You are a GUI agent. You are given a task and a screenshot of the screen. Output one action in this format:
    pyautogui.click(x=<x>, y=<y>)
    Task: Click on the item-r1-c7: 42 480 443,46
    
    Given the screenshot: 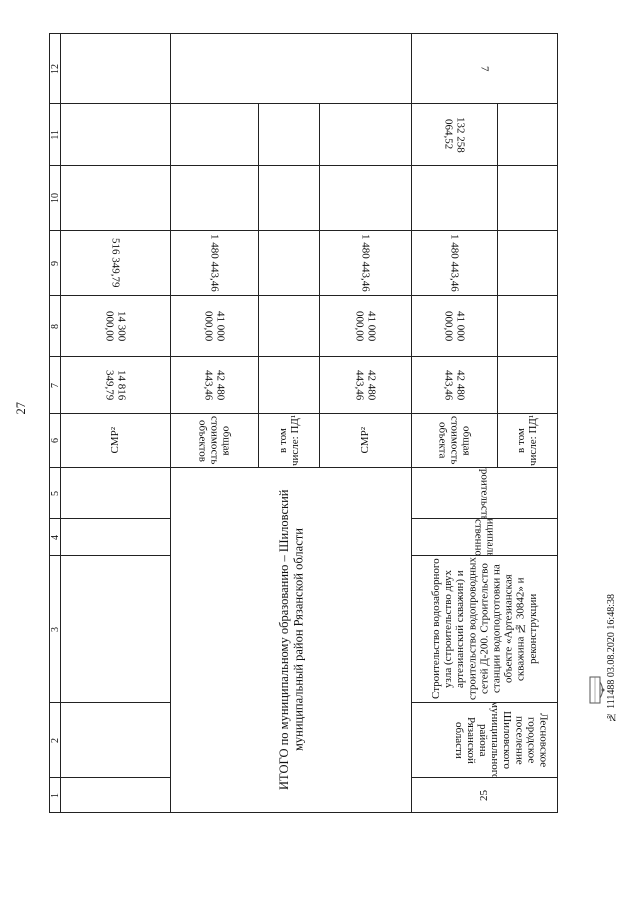 What is the action you would take?
    pyautogui.click(x=454, y=385)
    